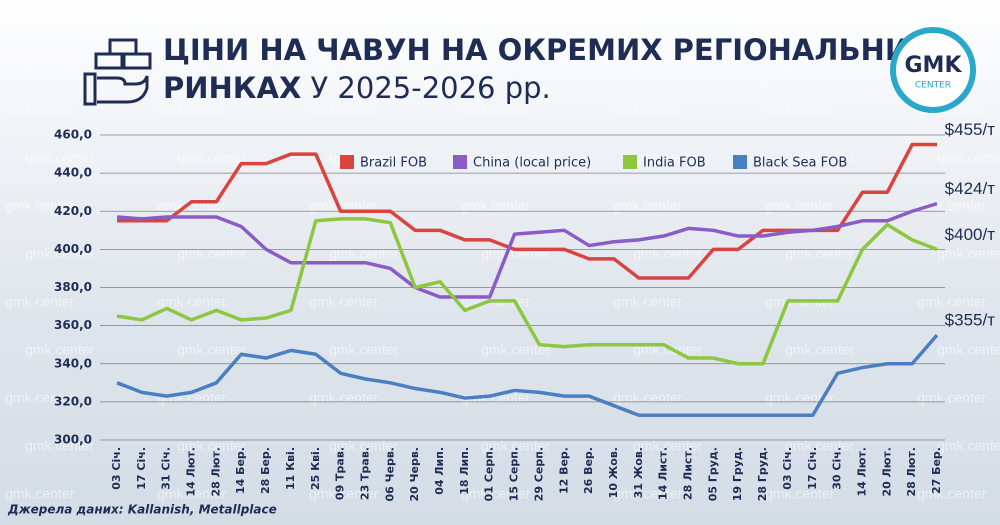  Describe the element at coordinates (73, 249) in the screenshot. I see `y-tick-label: 400,0` at that location.